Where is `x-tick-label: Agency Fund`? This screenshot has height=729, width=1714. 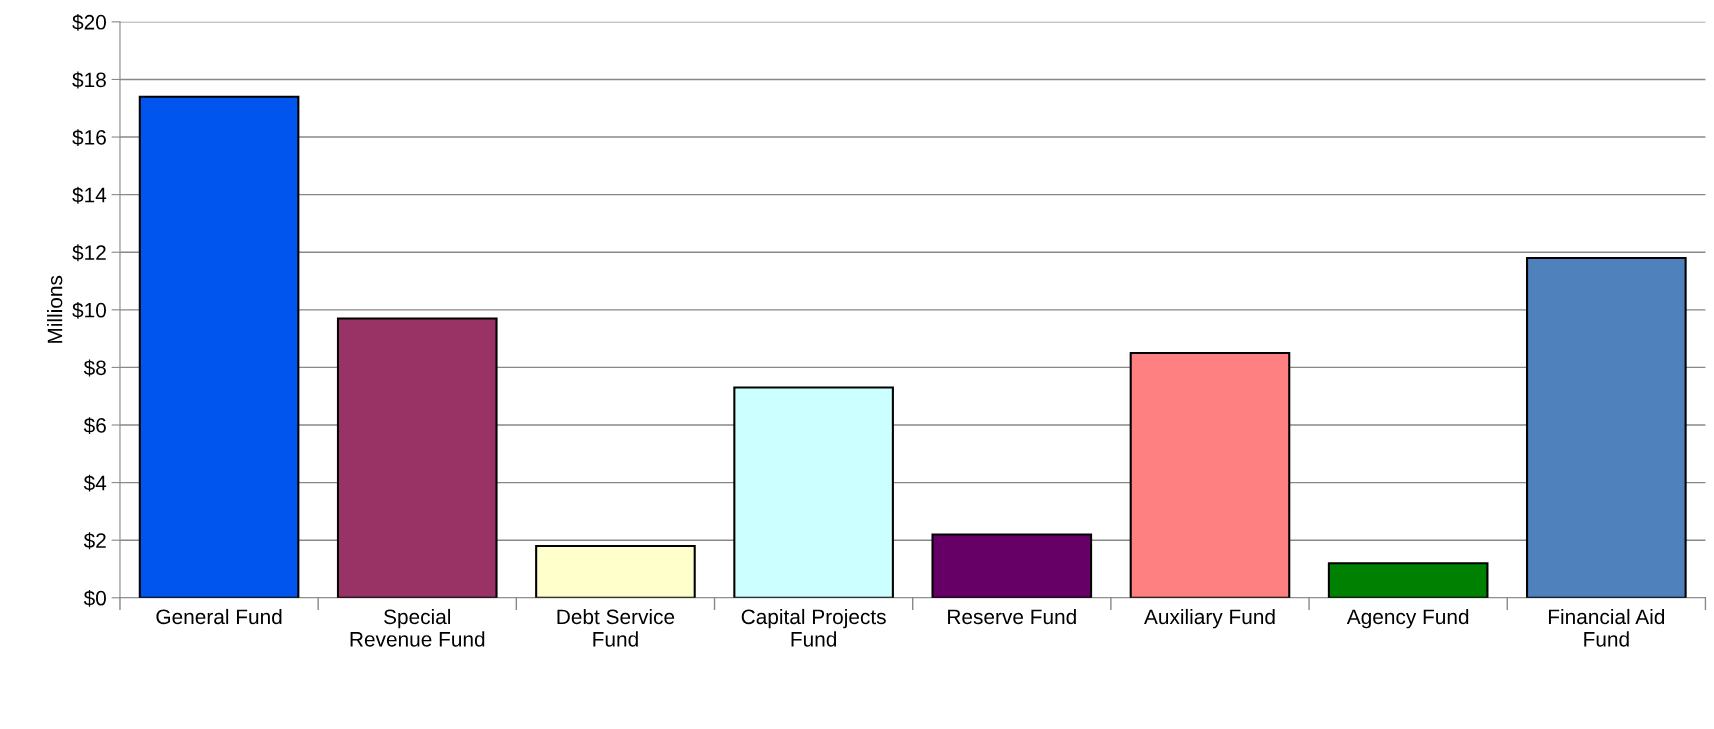 x-tick-label: Agency Fund is located at coordinates (1407, 618).